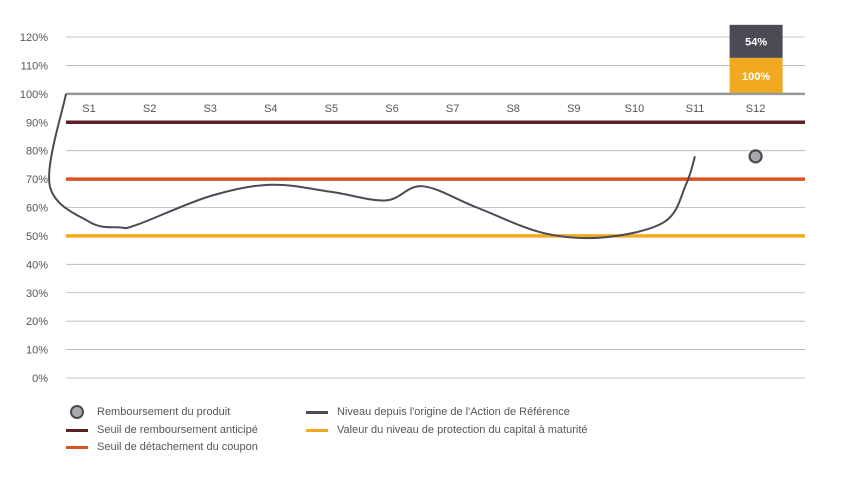  Describe the element at coordinates (755, 156) in the screenshot. I see `repayment-point` at that location.